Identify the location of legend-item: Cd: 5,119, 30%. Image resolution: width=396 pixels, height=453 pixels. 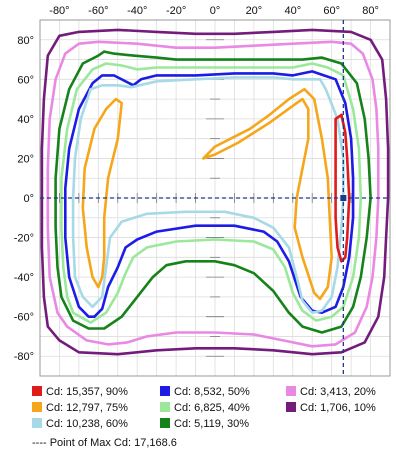
(204, 424).